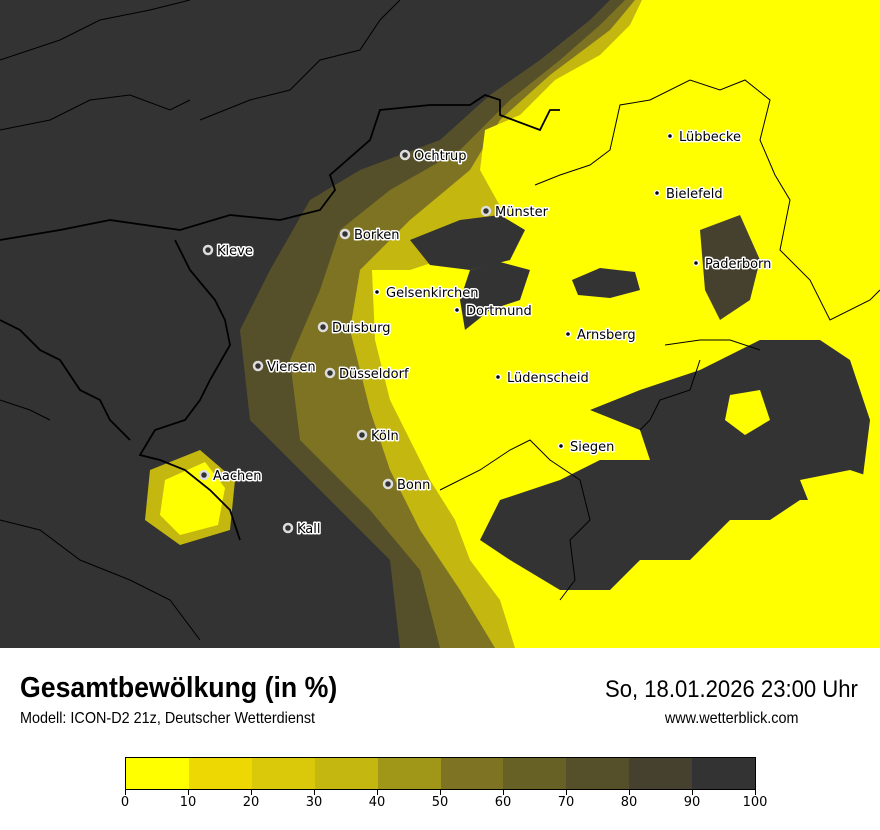 Image resolution: width=880 pixels, height=830 pixels. I want to click on cloud-patch-southeast, so click(675, 465).